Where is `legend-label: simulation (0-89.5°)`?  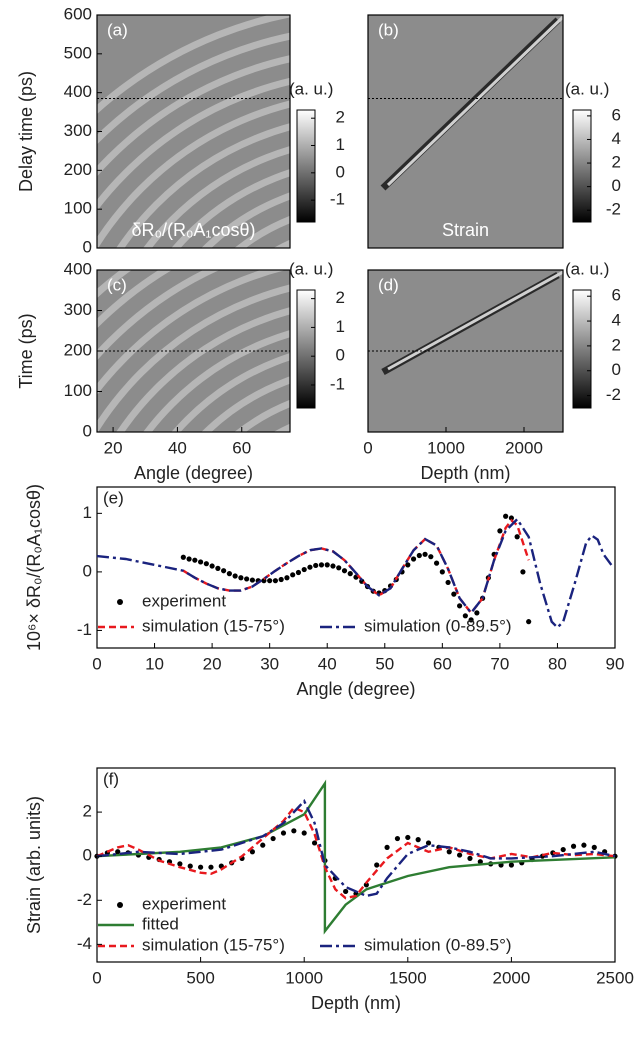
legend-label: simulation (0-89.5°) is located at coordinates (438, 944).